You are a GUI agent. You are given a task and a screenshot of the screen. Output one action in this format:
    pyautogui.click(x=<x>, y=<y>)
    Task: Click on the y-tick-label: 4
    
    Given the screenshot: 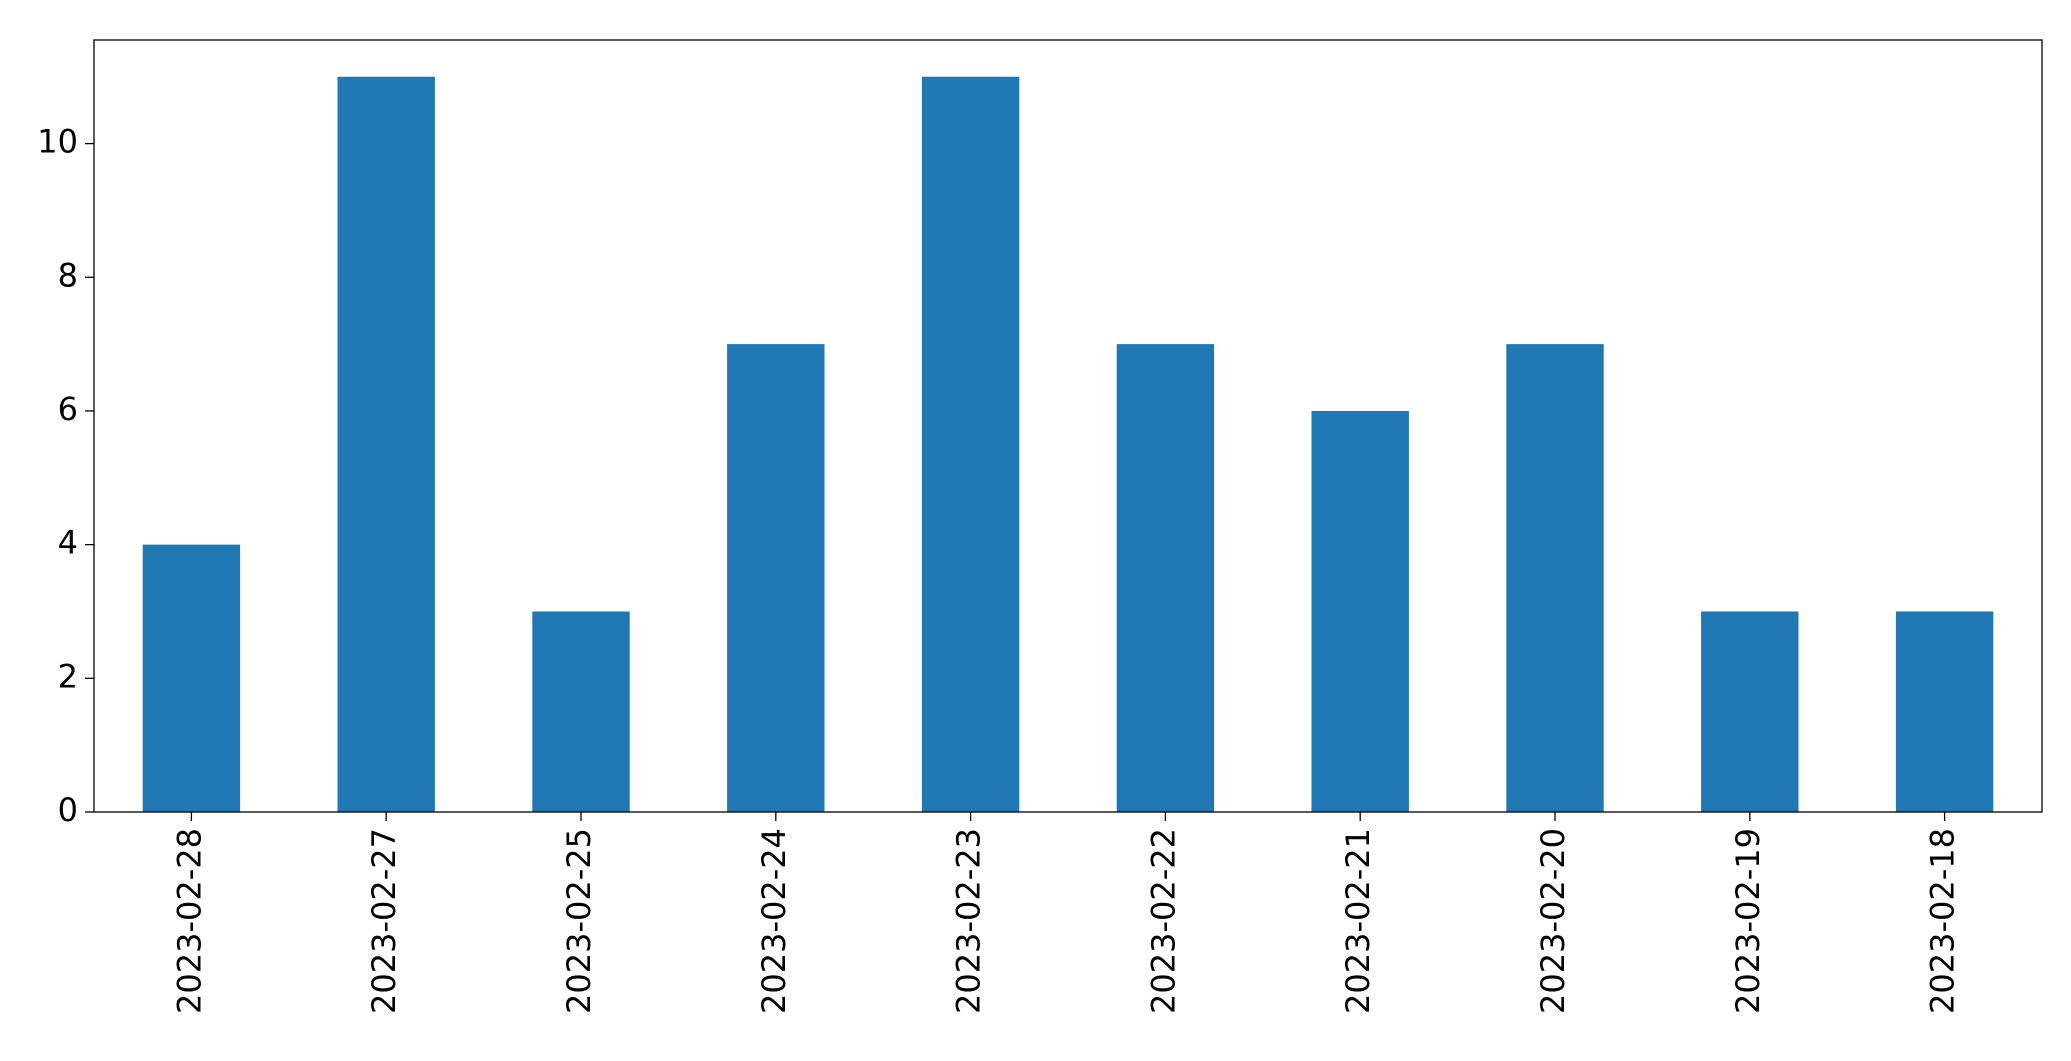 What is the action you would take?
    pyautogui.click(x=68, y=543)
    